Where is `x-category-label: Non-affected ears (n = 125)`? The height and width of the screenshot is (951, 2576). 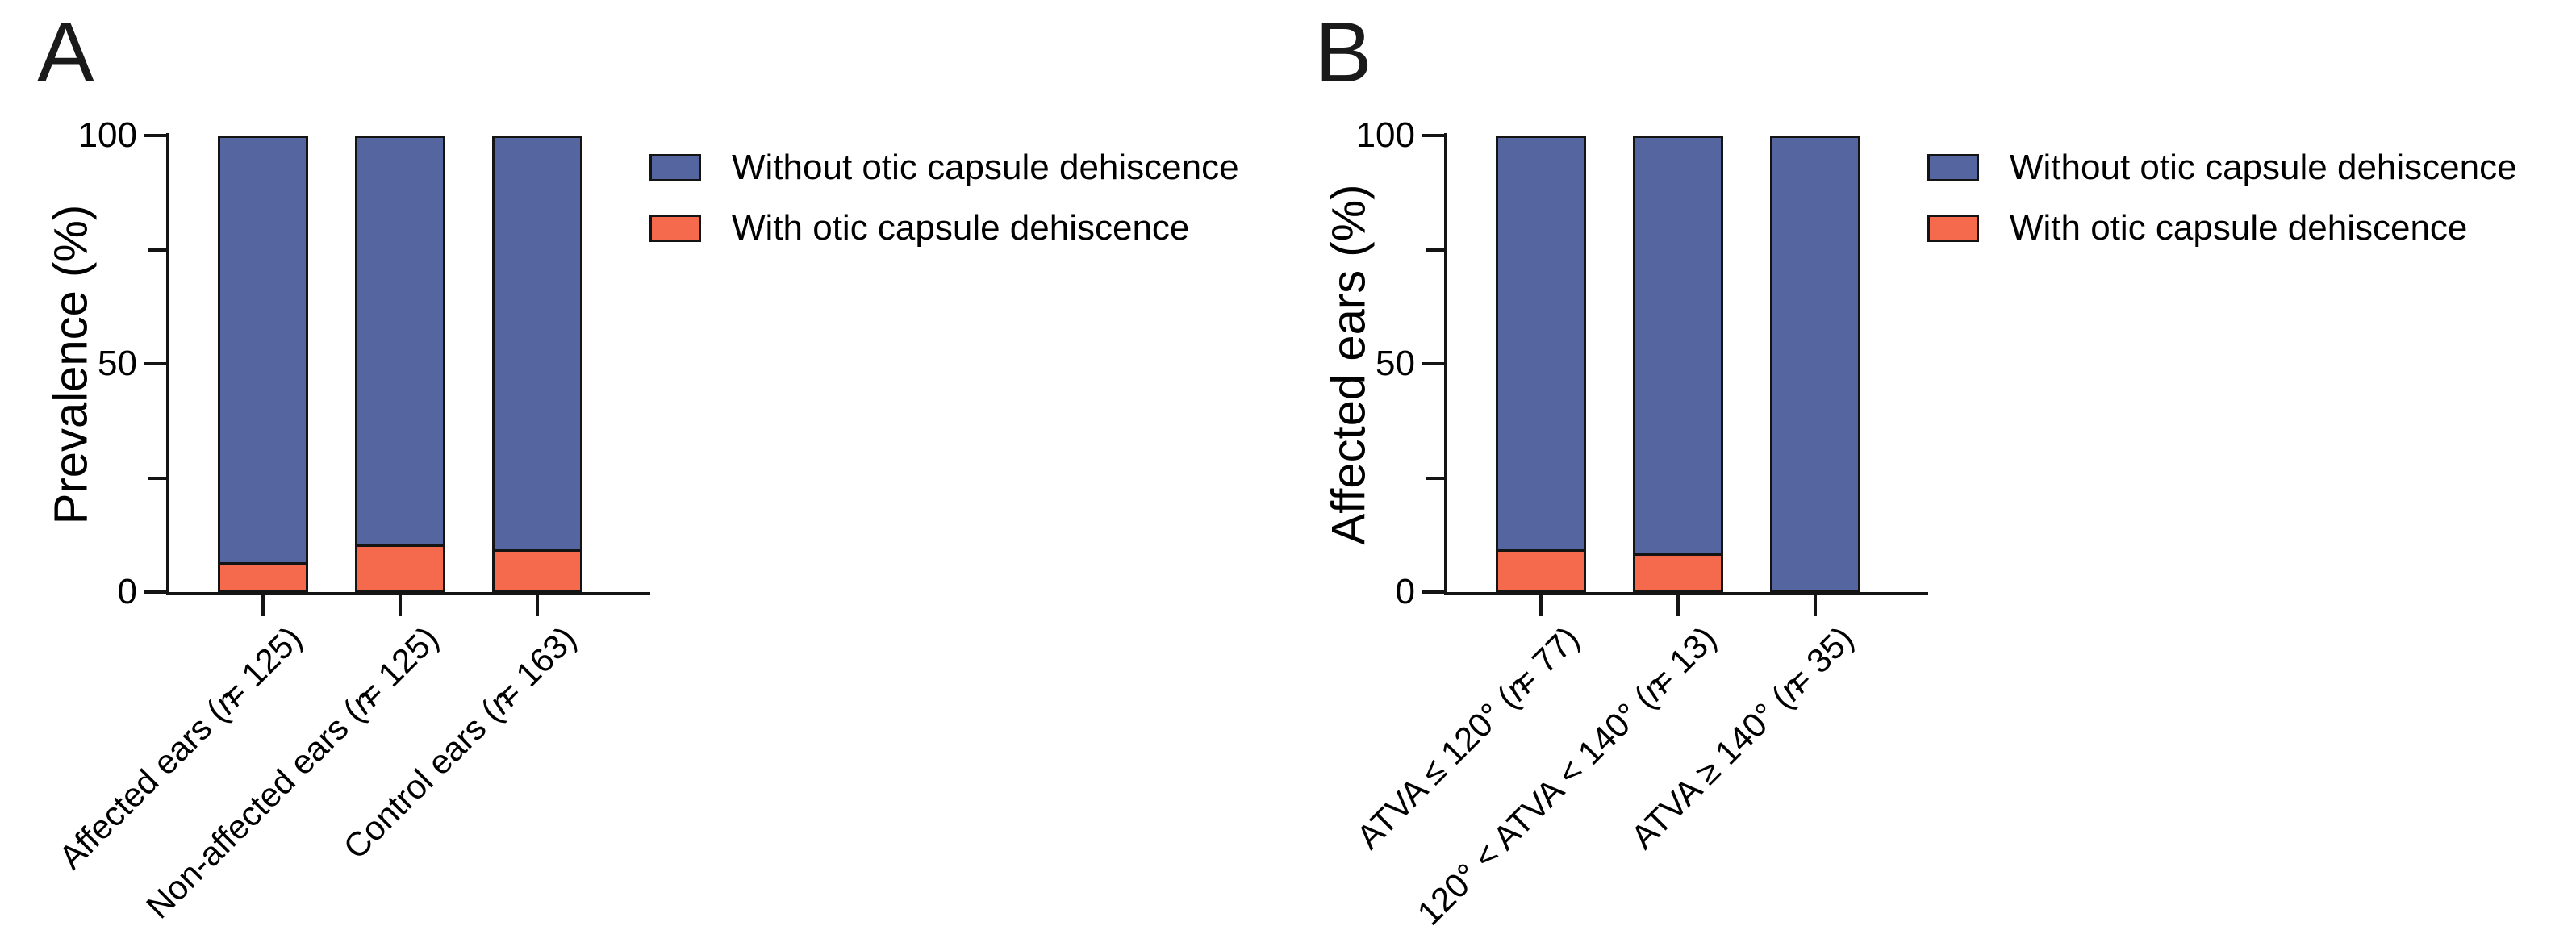 x-category-label: Non-affected ears (n = 125) is located at coordinates (293, 773).